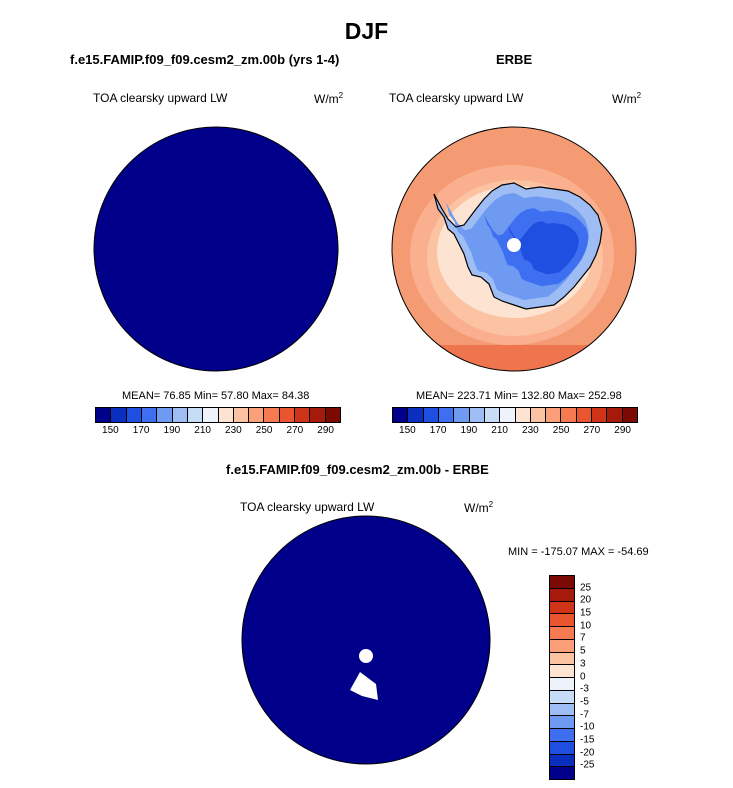 Image resolution: width=733 pixels, height=788 pixels. I want to click on panel-1-colorbar-tick-label: 270, so click(295, 430).